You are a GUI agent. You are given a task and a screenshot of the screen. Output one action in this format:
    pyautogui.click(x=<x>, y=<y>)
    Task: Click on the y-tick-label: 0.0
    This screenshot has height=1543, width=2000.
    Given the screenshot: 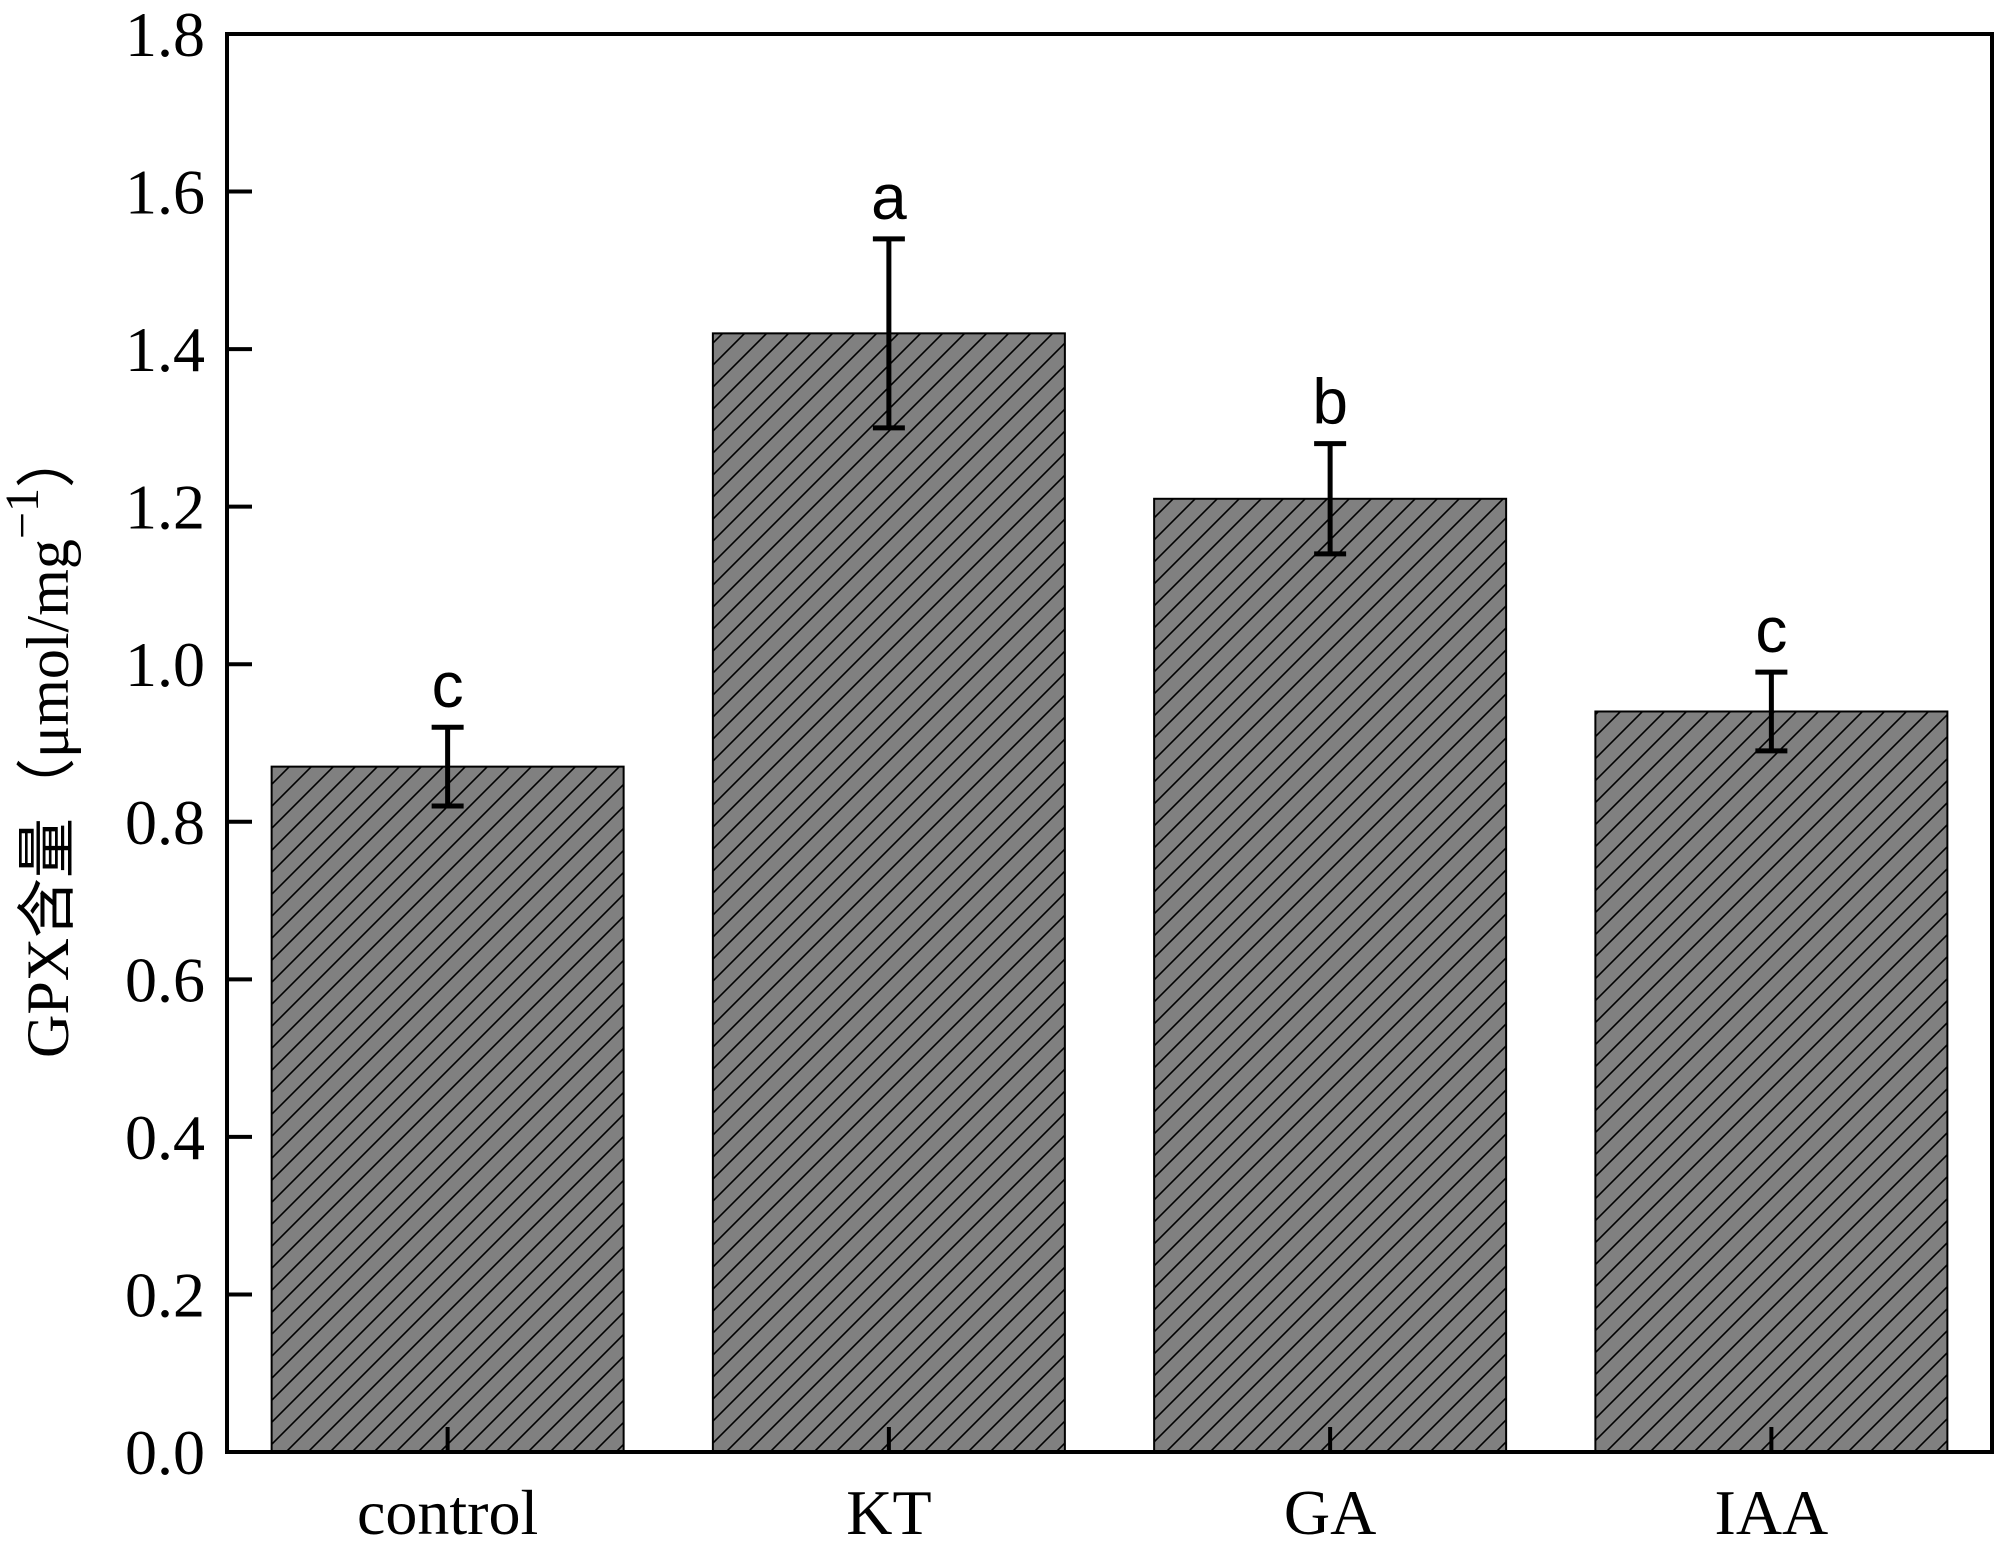 What is the action you would take?
    pyautogui.click(x=165, y=1452)
    